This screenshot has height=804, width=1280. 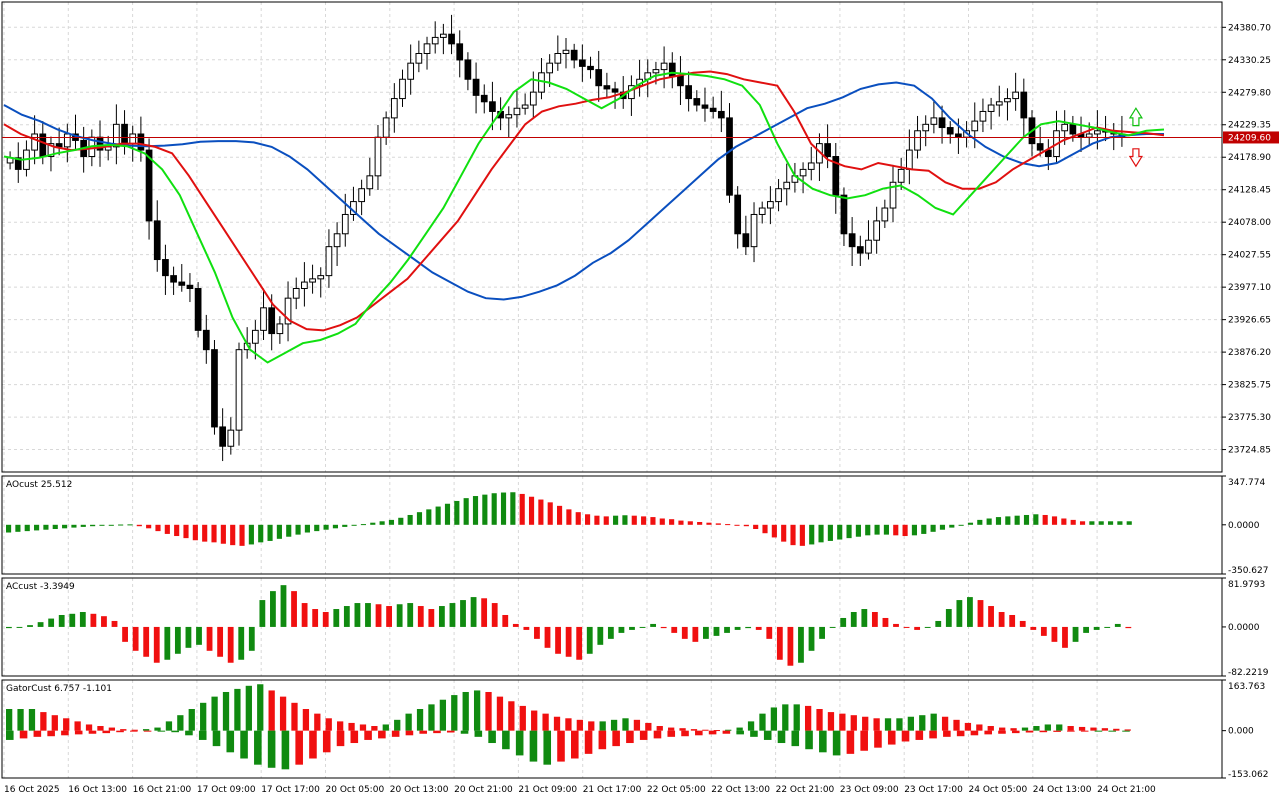 I want to click on time-label: 22 Oct 21:00, so click(x=805, y=790).